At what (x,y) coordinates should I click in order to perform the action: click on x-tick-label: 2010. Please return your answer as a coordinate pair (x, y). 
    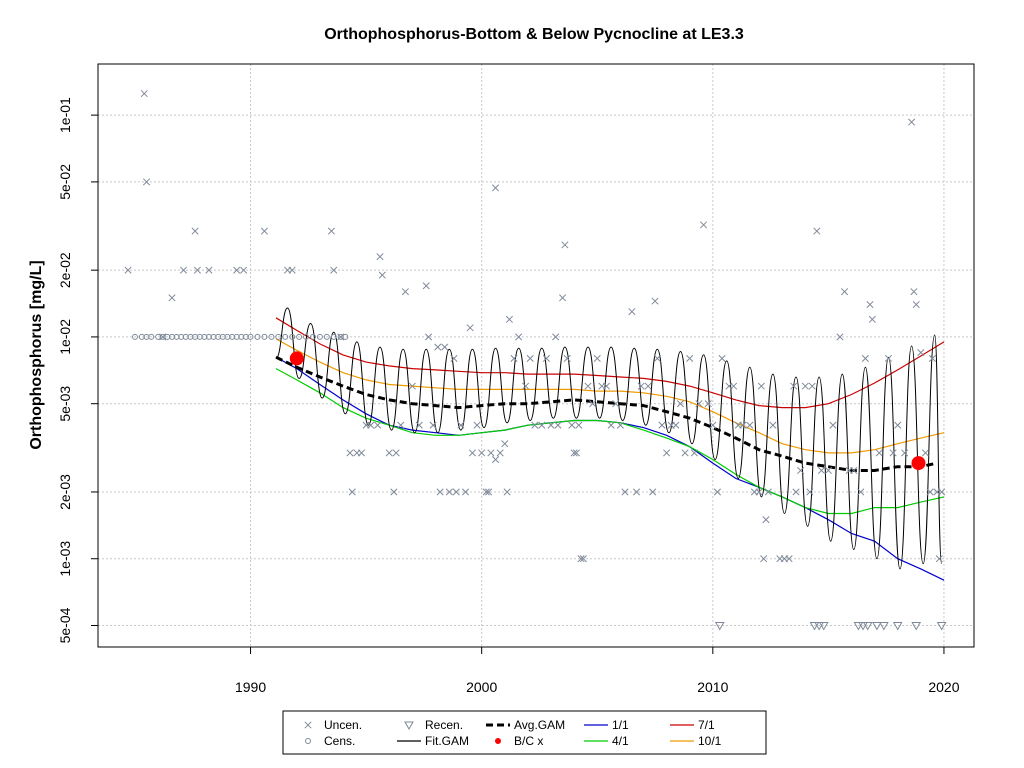
    Looking at the image, I should click on (712, 687).